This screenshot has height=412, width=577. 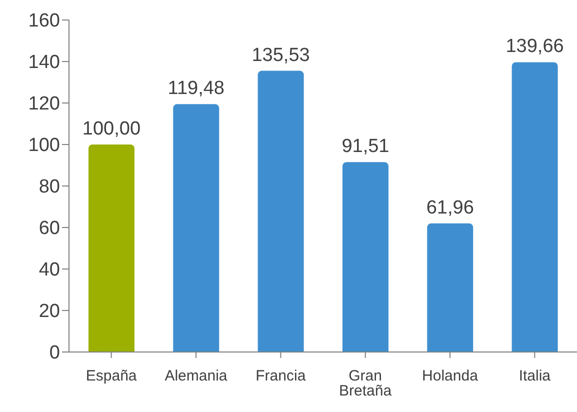 I want to click on y-tick-label: 80, so click(x=49, y=187).